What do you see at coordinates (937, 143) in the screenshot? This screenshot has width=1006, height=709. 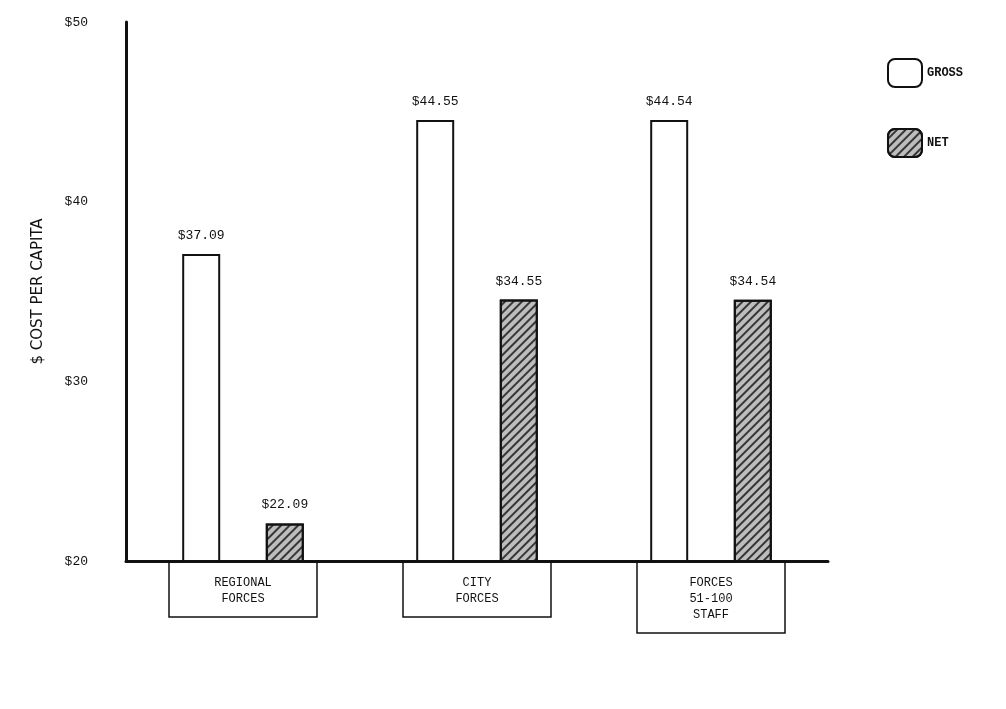 I see `legend-label: NET` at bounding box center [937, 143].